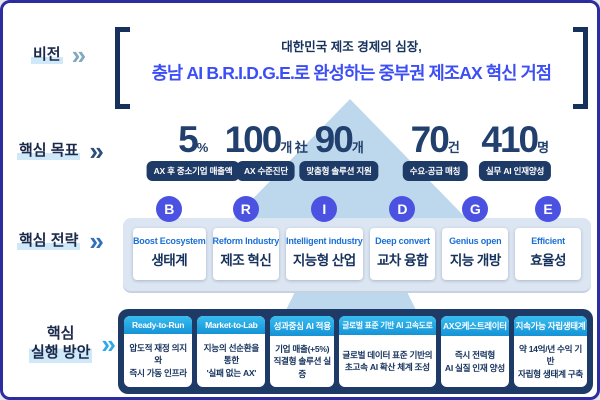  What do you see at coordinates (169, 254) in the screenshot?
I see `strategy-card: Boost Ecosystem 생태계` at bounding box center [169, 254].